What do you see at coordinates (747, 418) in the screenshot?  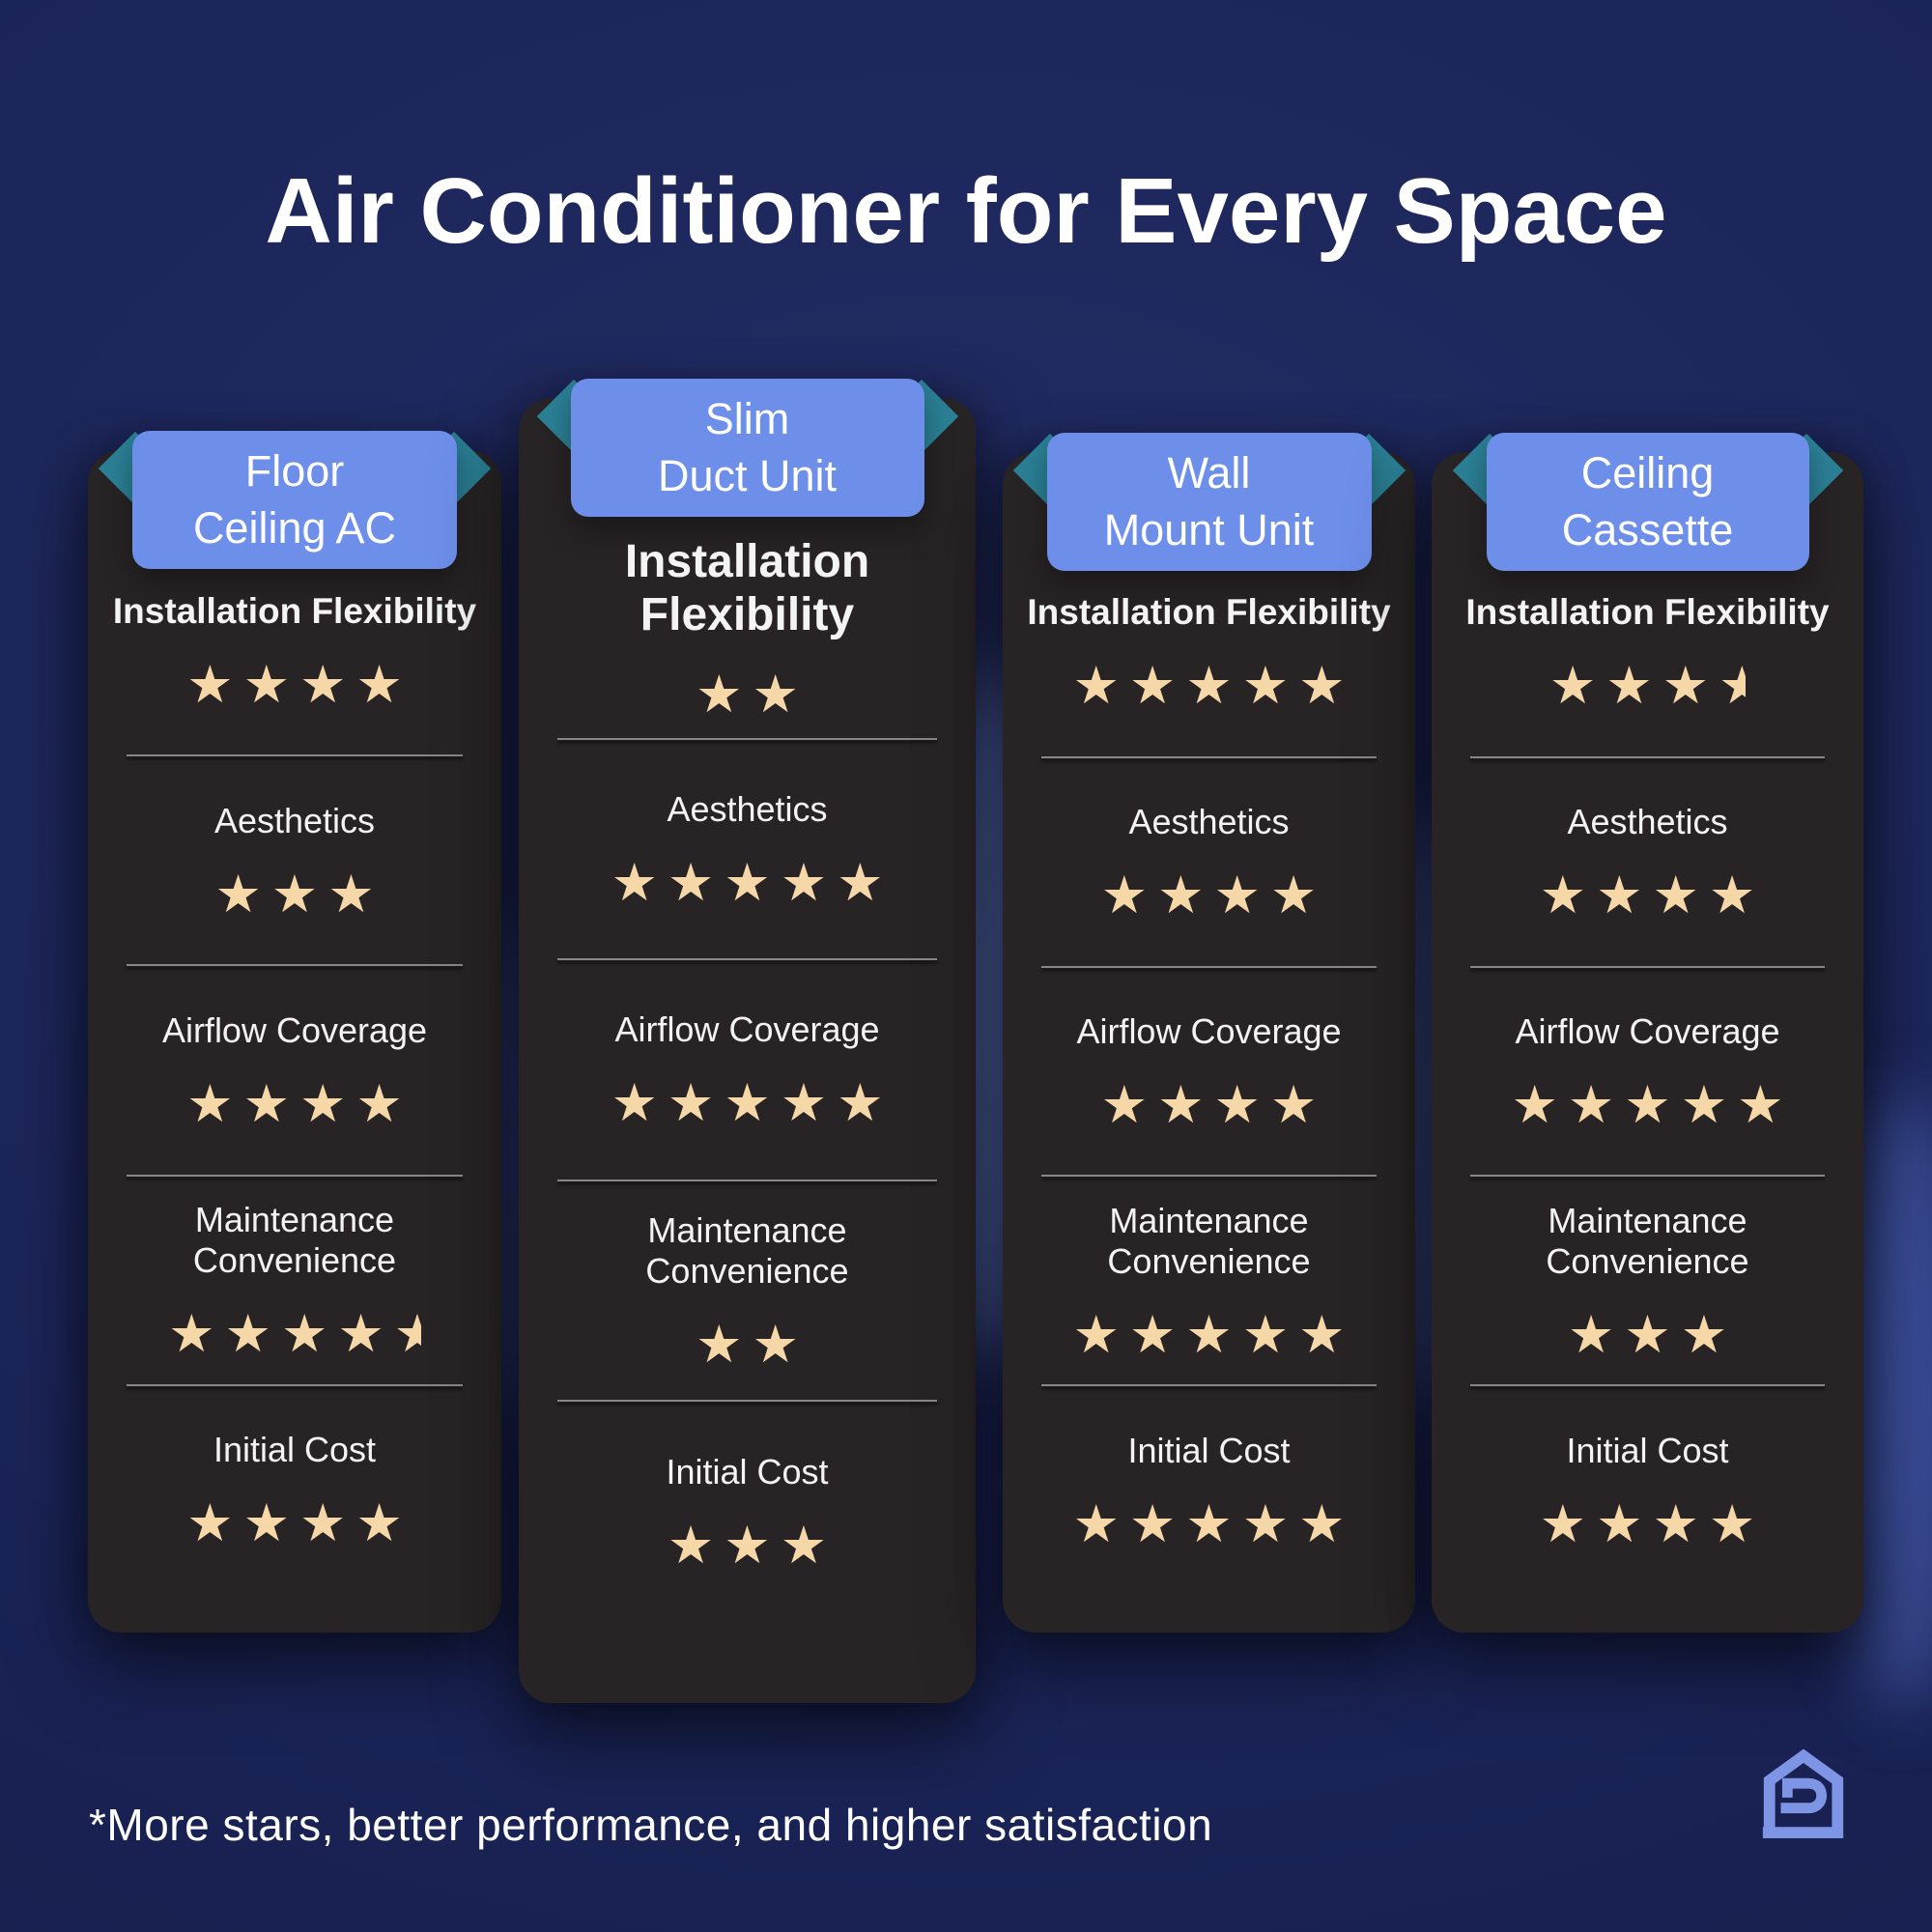 I see `column-title-line: Slim` at bounding box center [747, 418].